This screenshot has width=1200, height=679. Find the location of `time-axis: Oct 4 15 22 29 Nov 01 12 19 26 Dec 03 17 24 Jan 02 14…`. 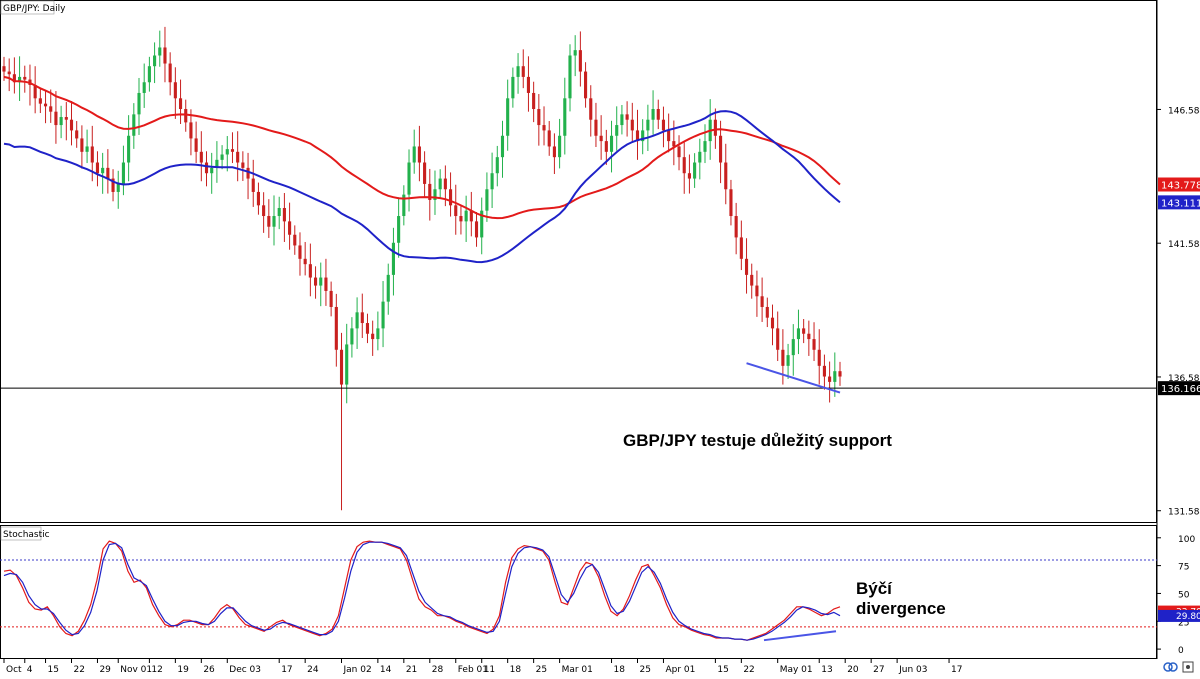

time-axis: Oct 4 15 22 29 Nov 01 12 19 26 Dec 03 17 24 Jan 02 14… is located at coordinates (482, 667).